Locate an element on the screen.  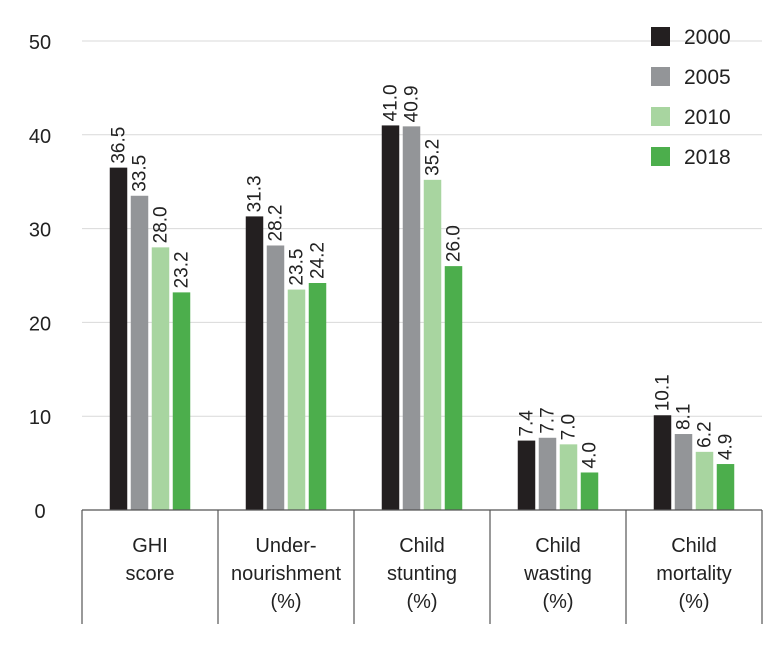
y-tick-label: 40 is located at coordinates (40, 137).